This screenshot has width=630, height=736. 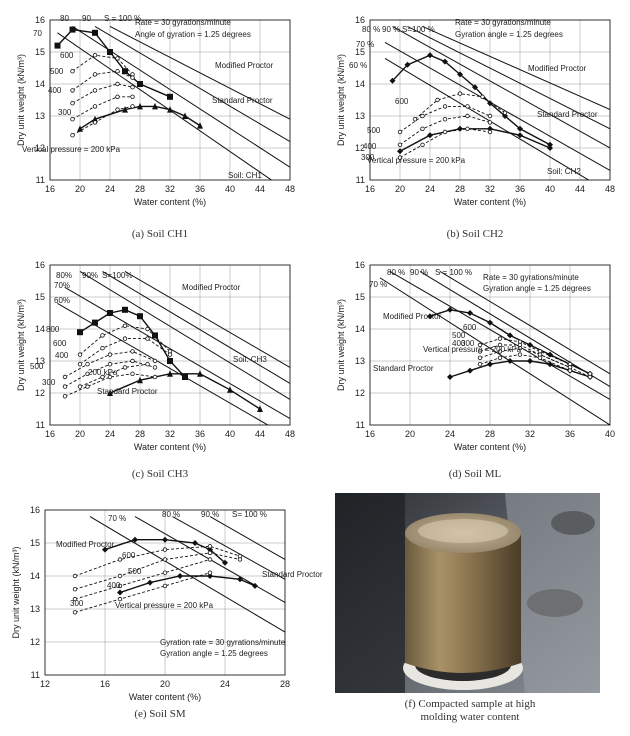 What do you see at coordinates (62, 355) in the screenshot?
I see `chart-annotation: 400` at bounding box center [62, 355].